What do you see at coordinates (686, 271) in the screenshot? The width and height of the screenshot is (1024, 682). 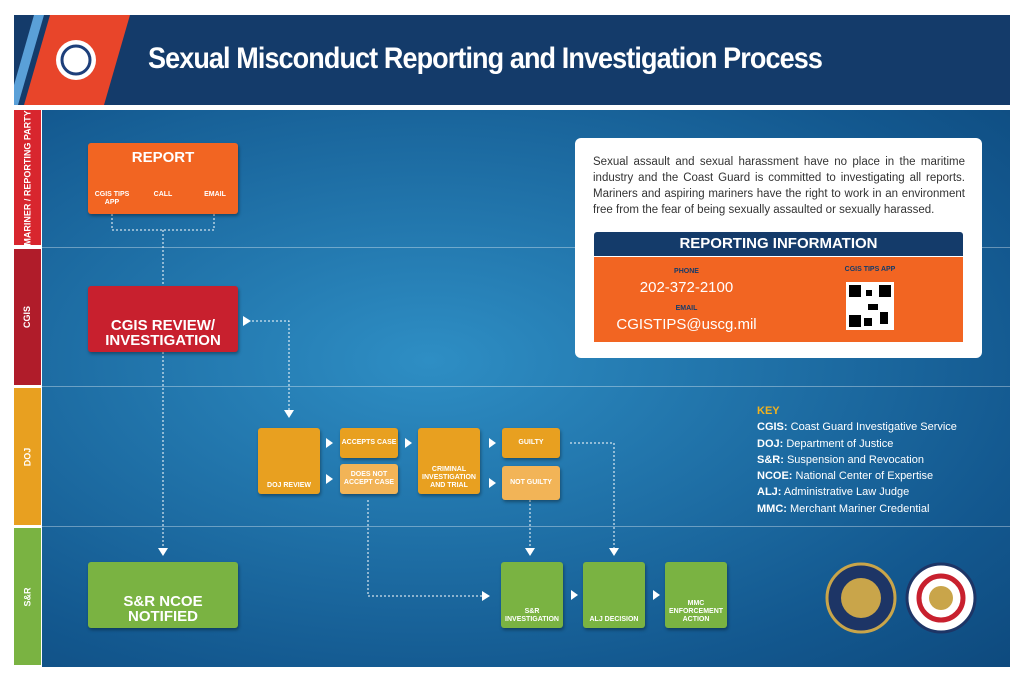 I see `phone-label: PHONE` at bounding box center [686, 271].